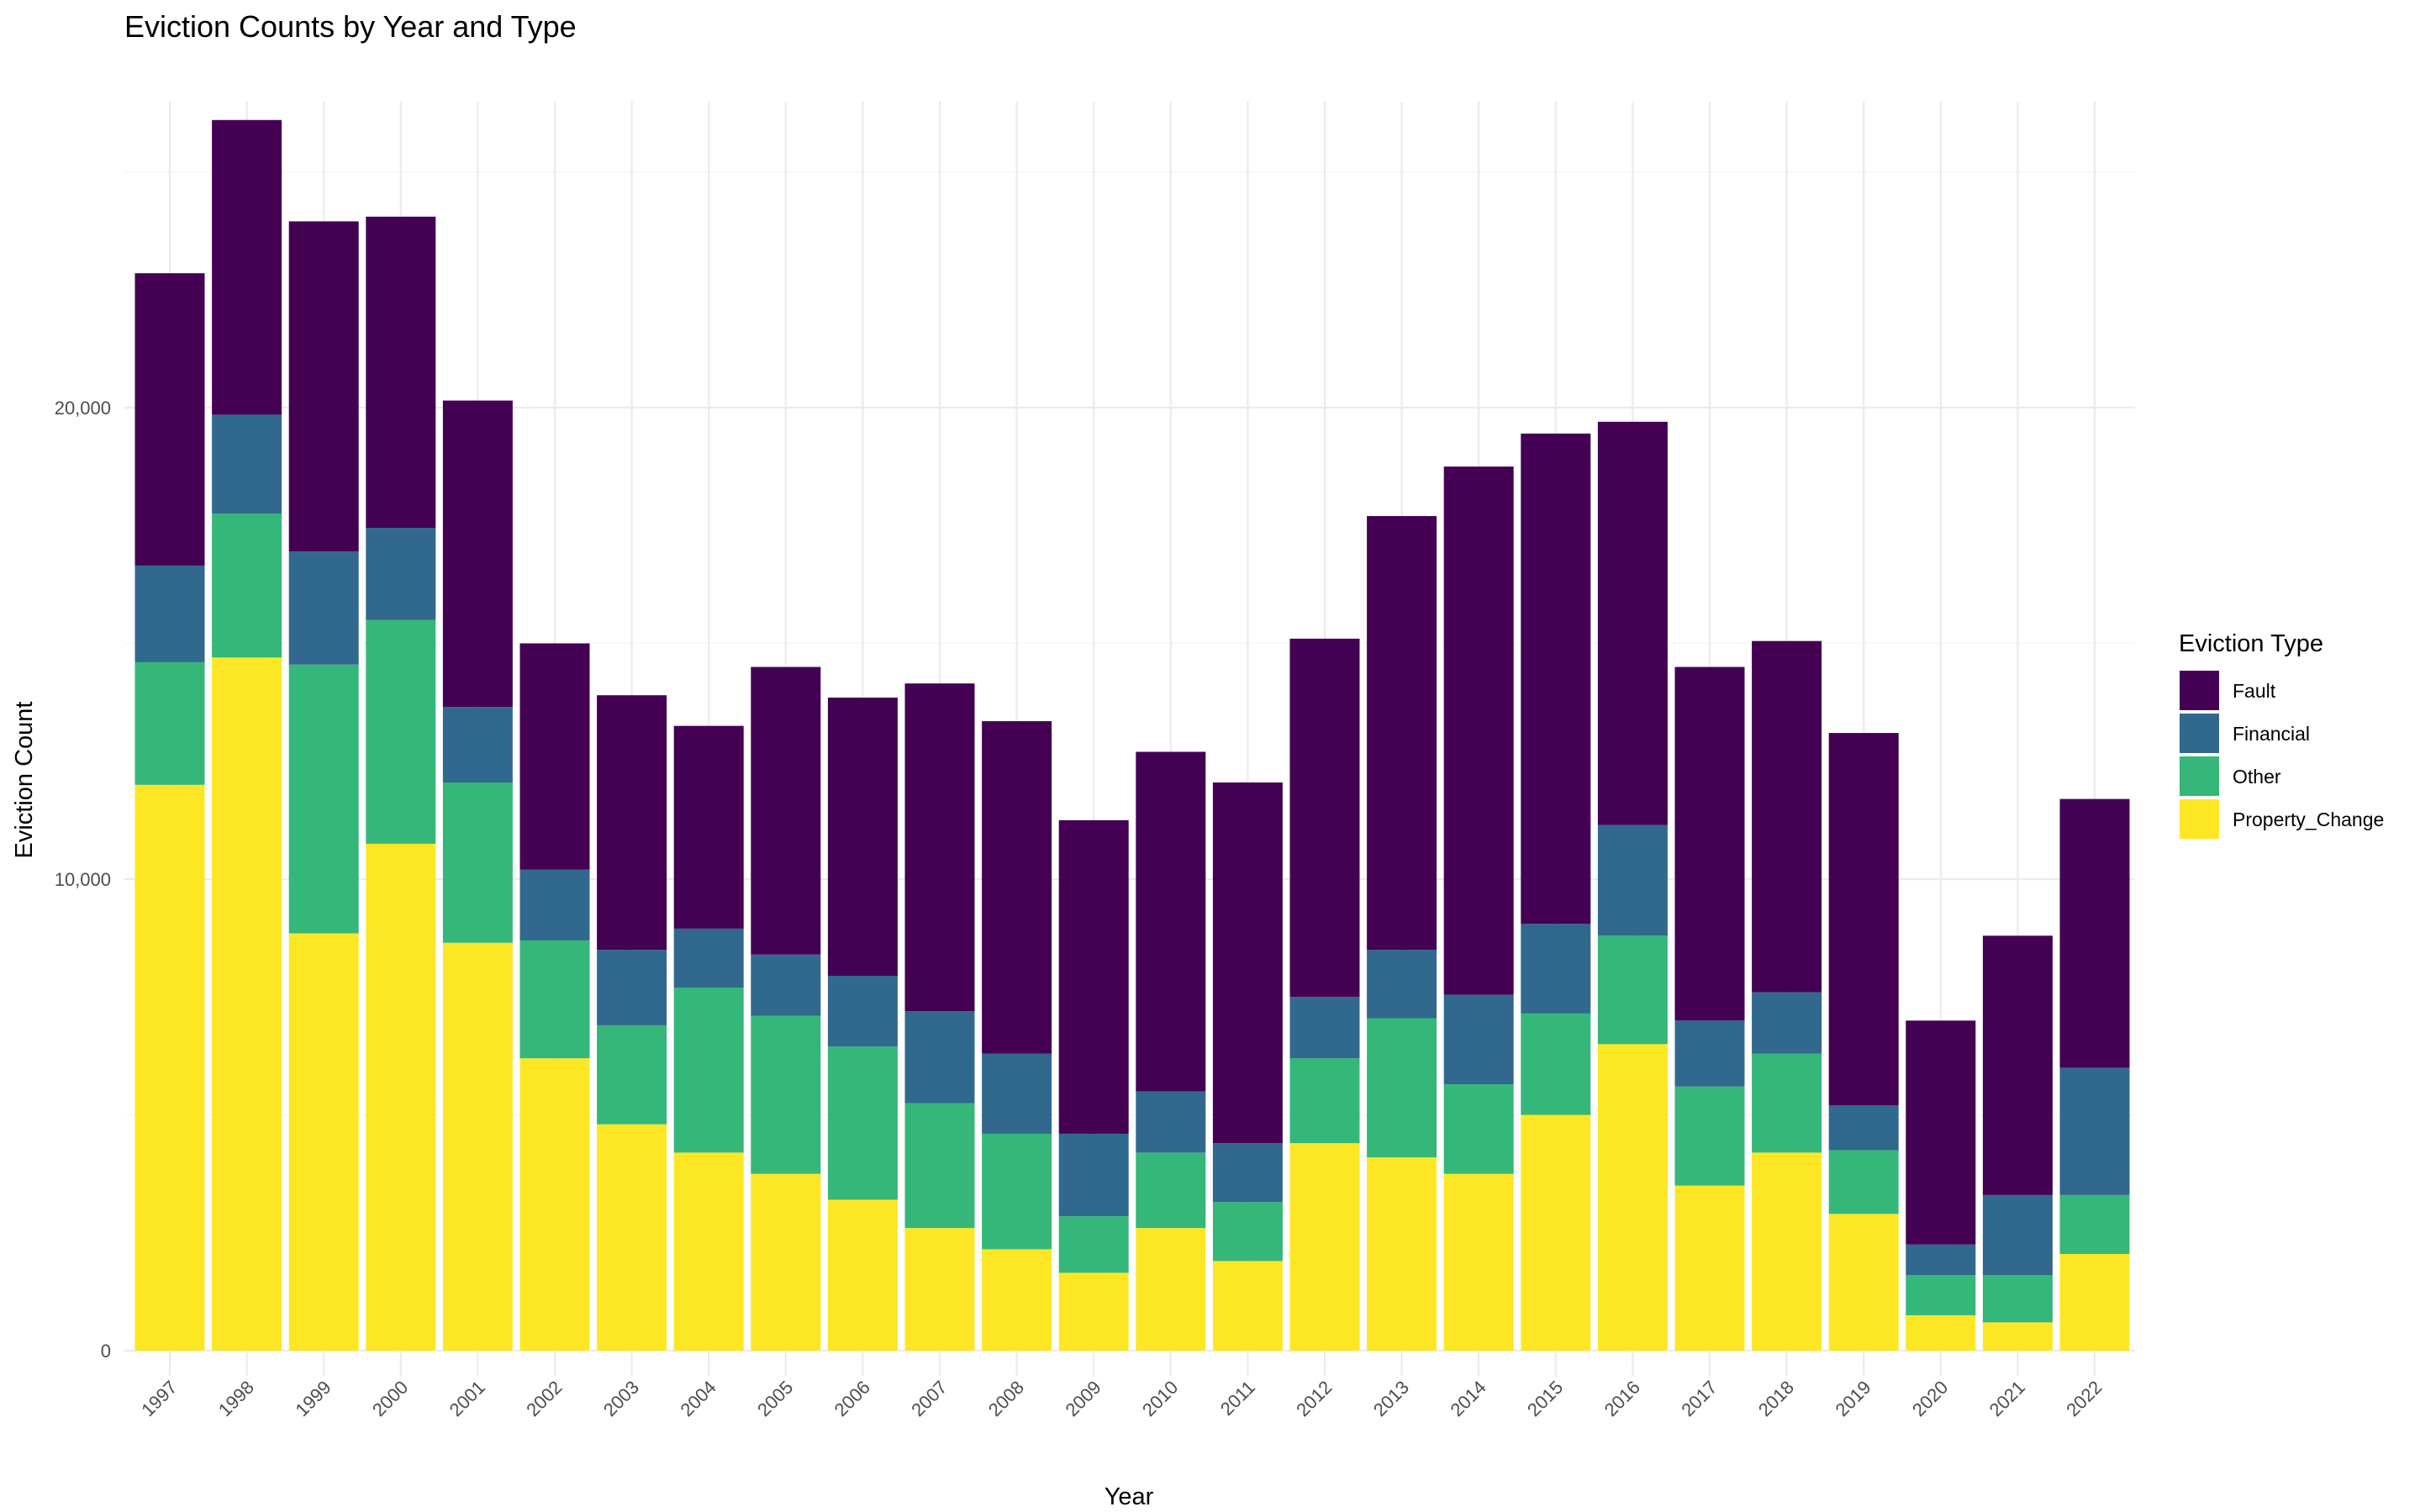 The height and width of the screenshot is (1512, 2420). What do you see at coordinates (1853, 1399) in the screenshot?
I see `x-tick-label: 2019` at bounding box center [1853, 1399].